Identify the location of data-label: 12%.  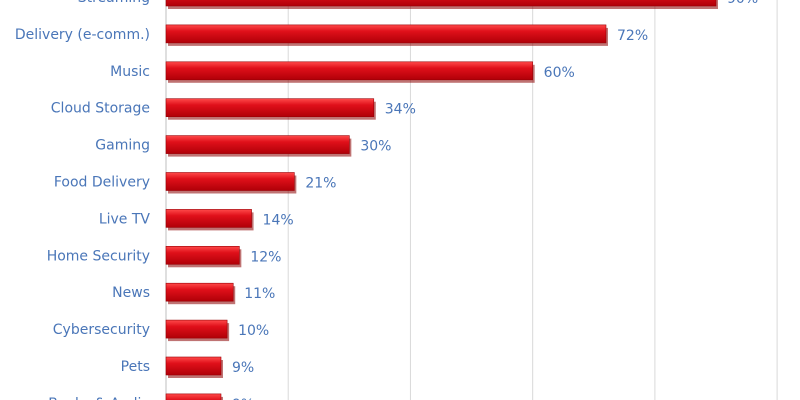
(265, 257).